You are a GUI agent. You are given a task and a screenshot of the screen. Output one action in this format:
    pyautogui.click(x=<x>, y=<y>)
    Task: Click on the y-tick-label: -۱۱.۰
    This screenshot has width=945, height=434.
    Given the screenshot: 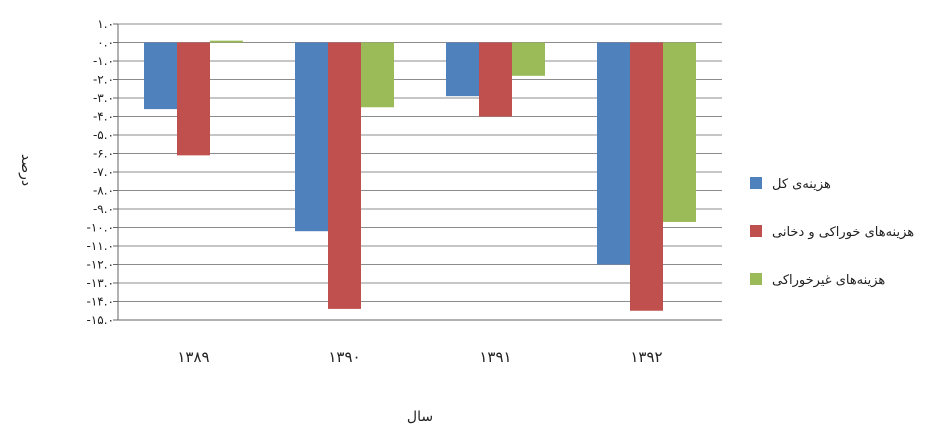 What is the action you would take?
    pyautogui.click(x=100, y=246)
    